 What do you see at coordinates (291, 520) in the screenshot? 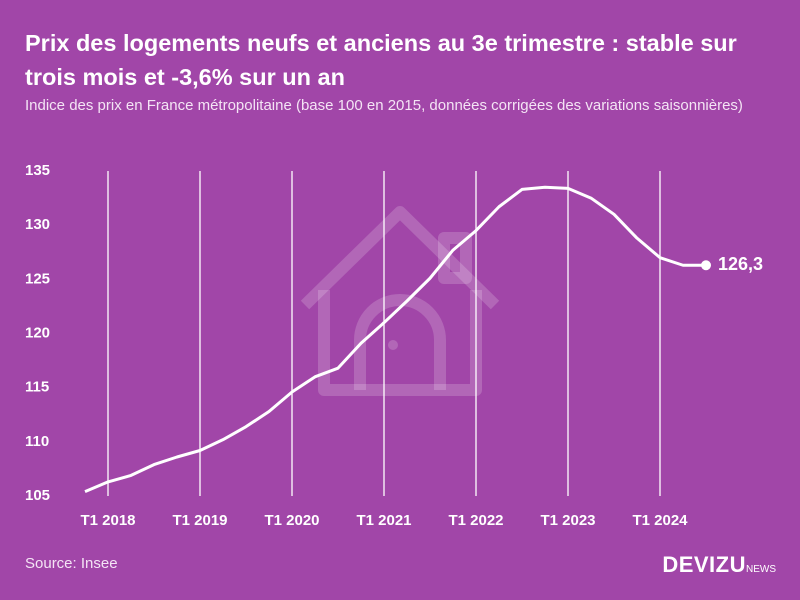
I see `x-tick-label: T1 2020` at bounding box center [291, 520].